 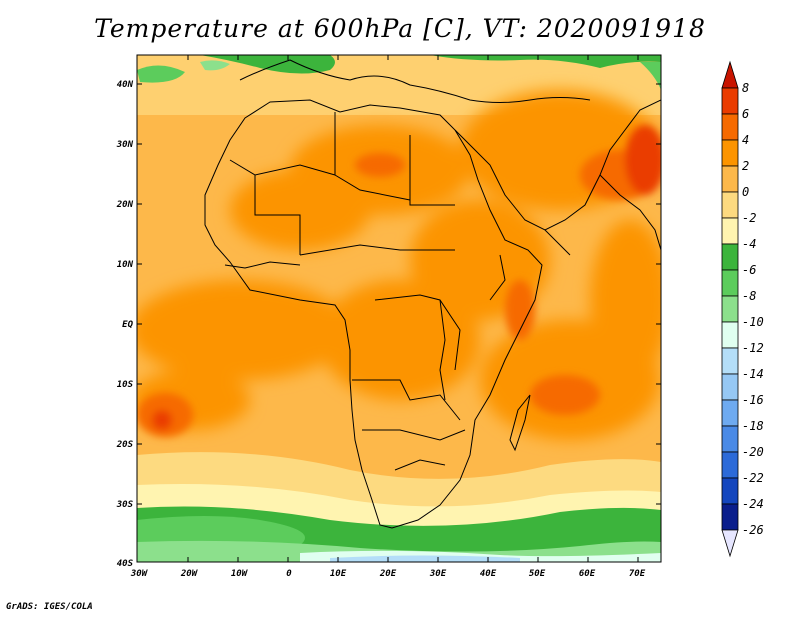 I want to click on latitude-axis: 40N 30N 20N 10N EQ 10S 20S 30S 40S, so click(x=125, y=324).